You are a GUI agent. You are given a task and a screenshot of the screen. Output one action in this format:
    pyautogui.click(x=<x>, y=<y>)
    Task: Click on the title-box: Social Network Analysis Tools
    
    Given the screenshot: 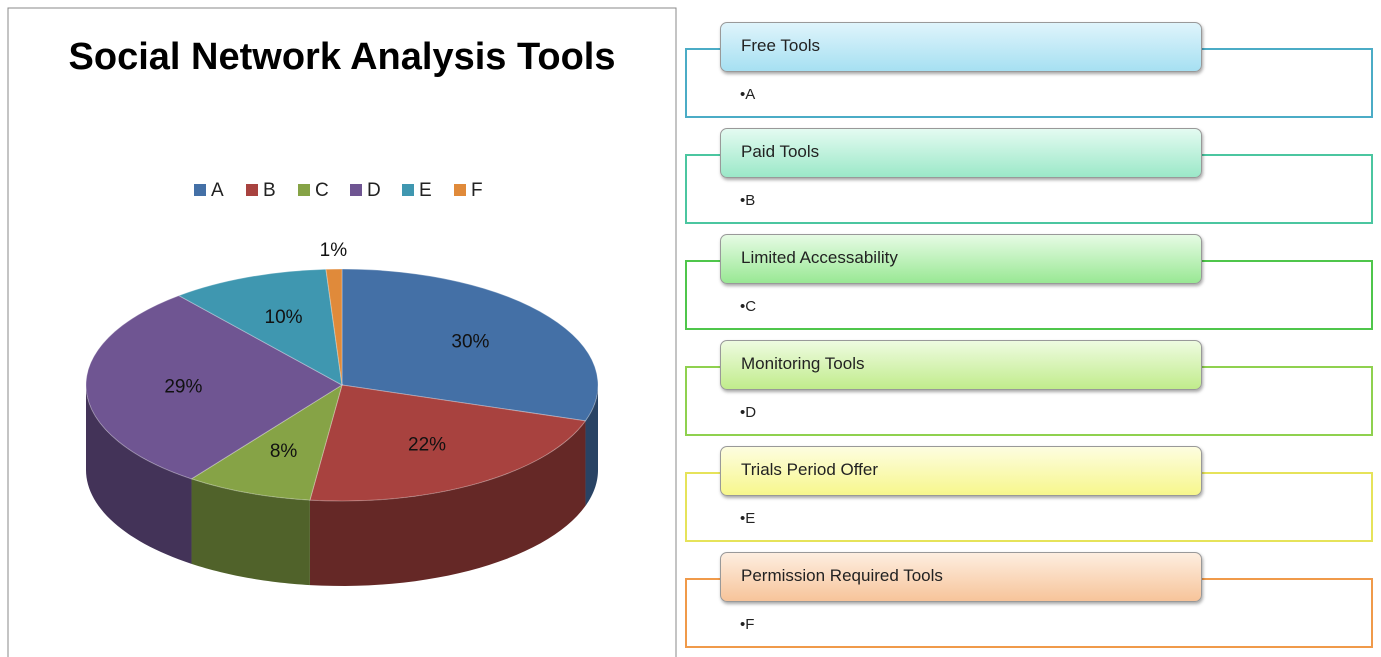 What is the action you would take?
    pyautogui.click(x=342, y=57)
    